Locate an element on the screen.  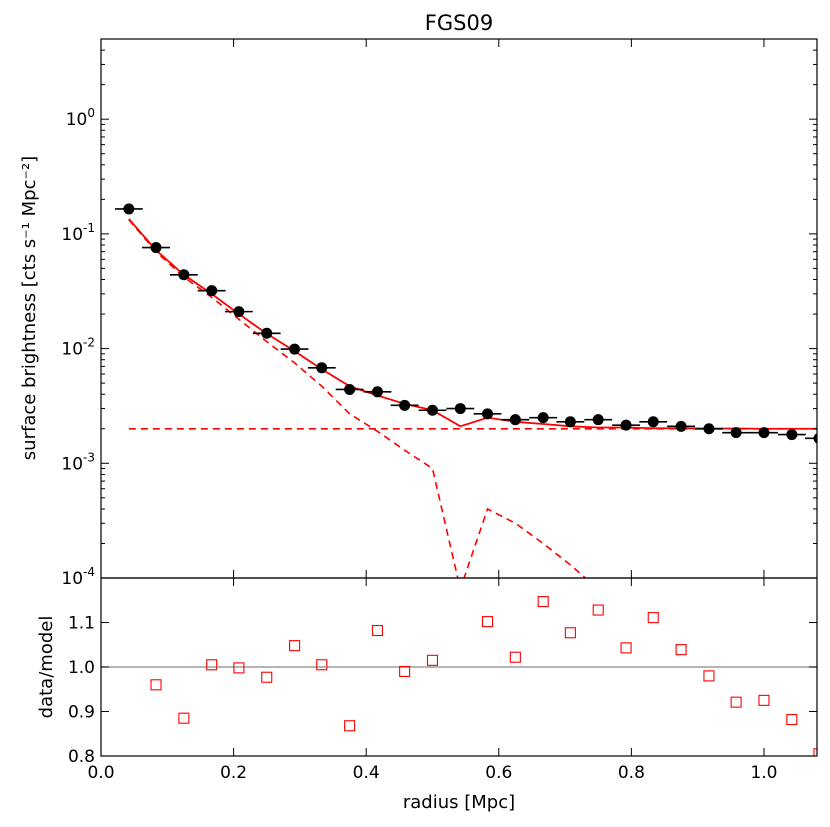
x-axis-label: radius [Mpc] is located at coordinates (459, 802).